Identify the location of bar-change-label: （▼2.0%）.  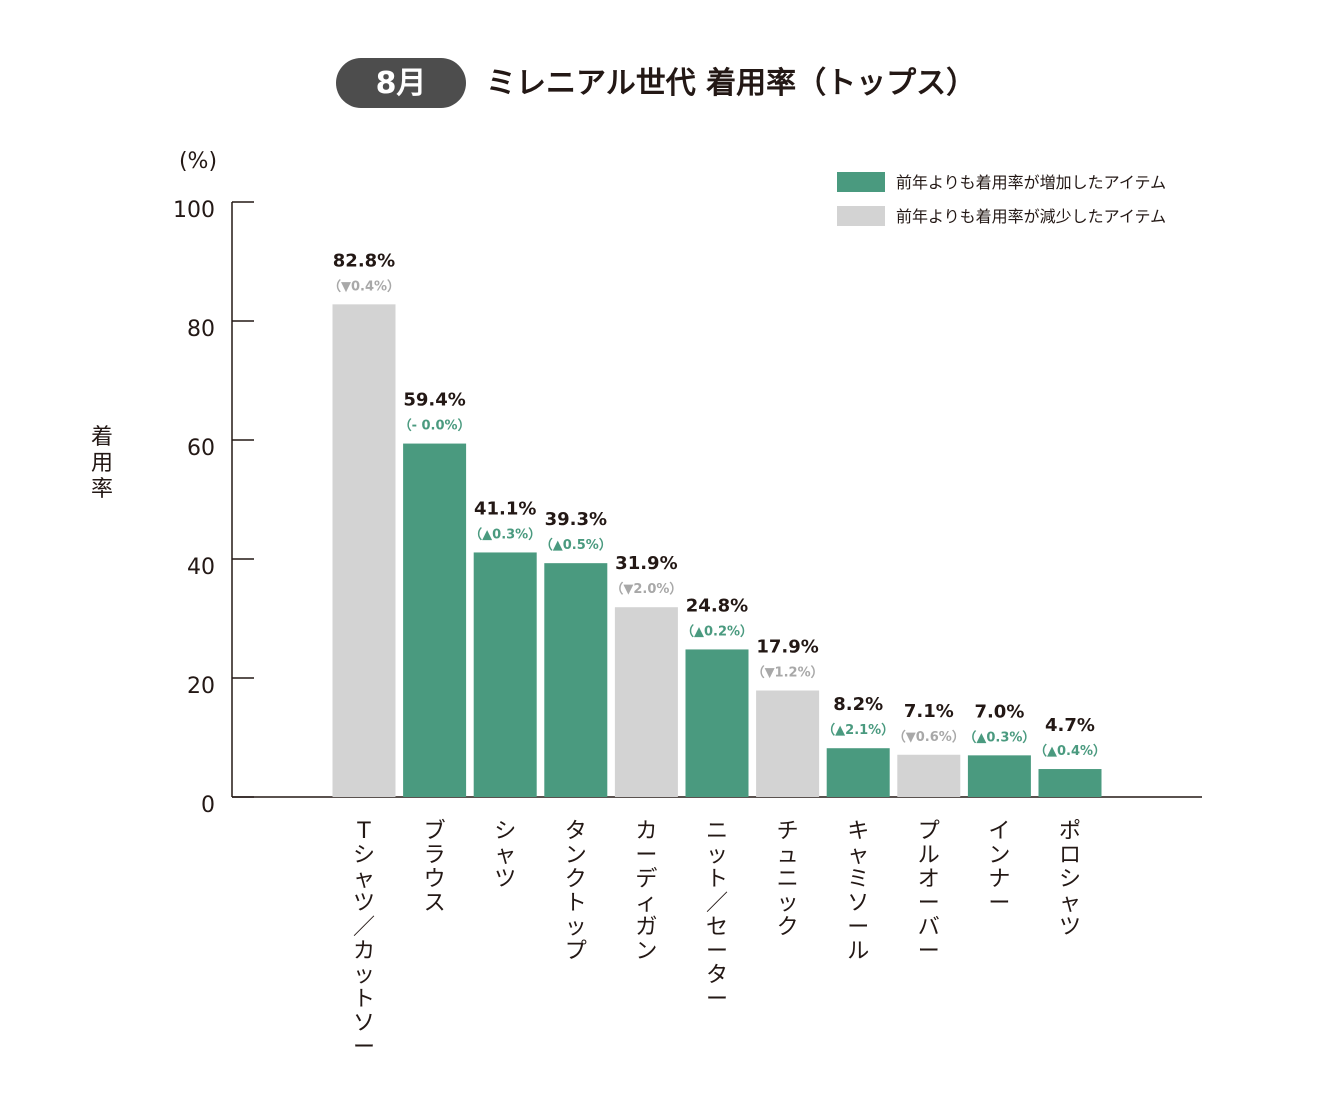
(646, 589).